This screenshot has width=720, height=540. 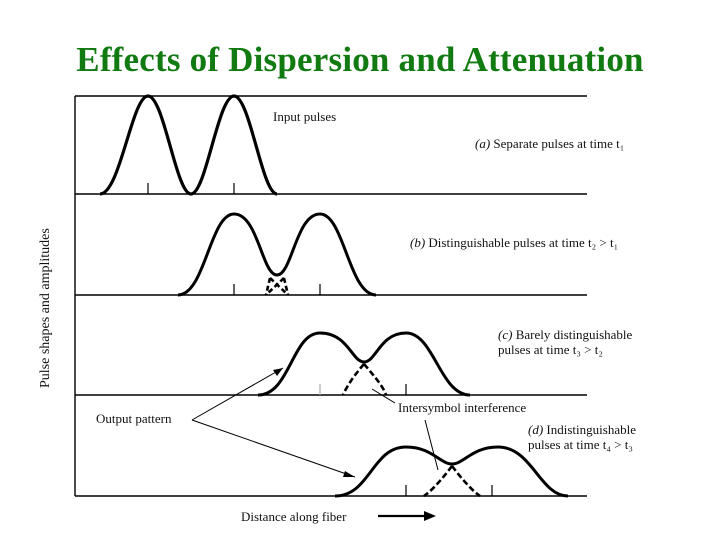 I want to click on panel-c-pulses, so click(x=364, y=364).